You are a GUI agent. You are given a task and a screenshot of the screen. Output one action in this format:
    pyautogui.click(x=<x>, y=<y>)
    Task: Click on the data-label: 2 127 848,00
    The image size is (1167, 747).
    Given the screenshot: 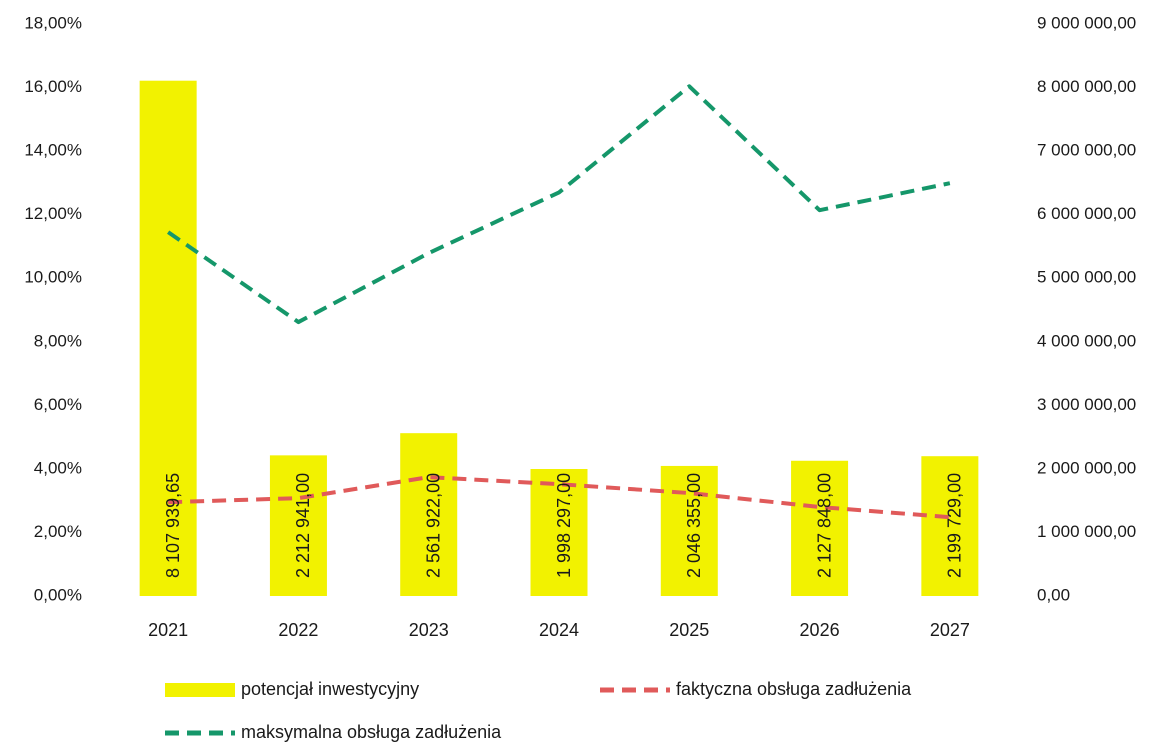 What is the action you would take?
    pyautogui.click(x=824, y=525)
    